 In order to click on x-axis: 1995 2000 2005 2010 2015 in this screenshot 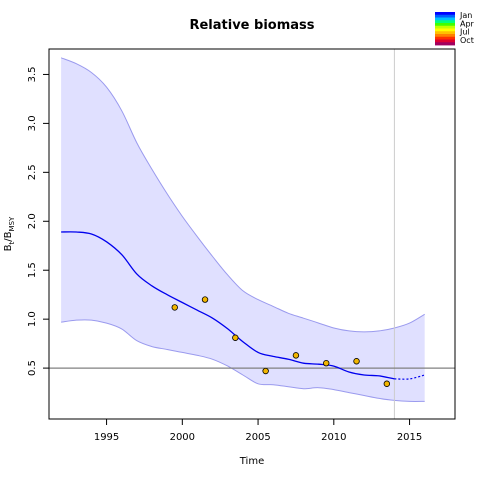, I will do `click(258, 431)`.